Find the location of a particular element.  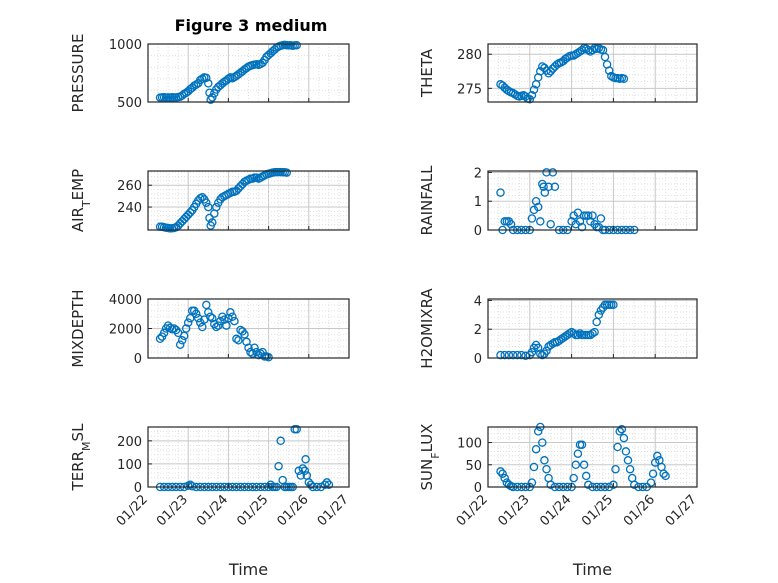

y-tick-label: 2 is located at coordinates (478, 330).